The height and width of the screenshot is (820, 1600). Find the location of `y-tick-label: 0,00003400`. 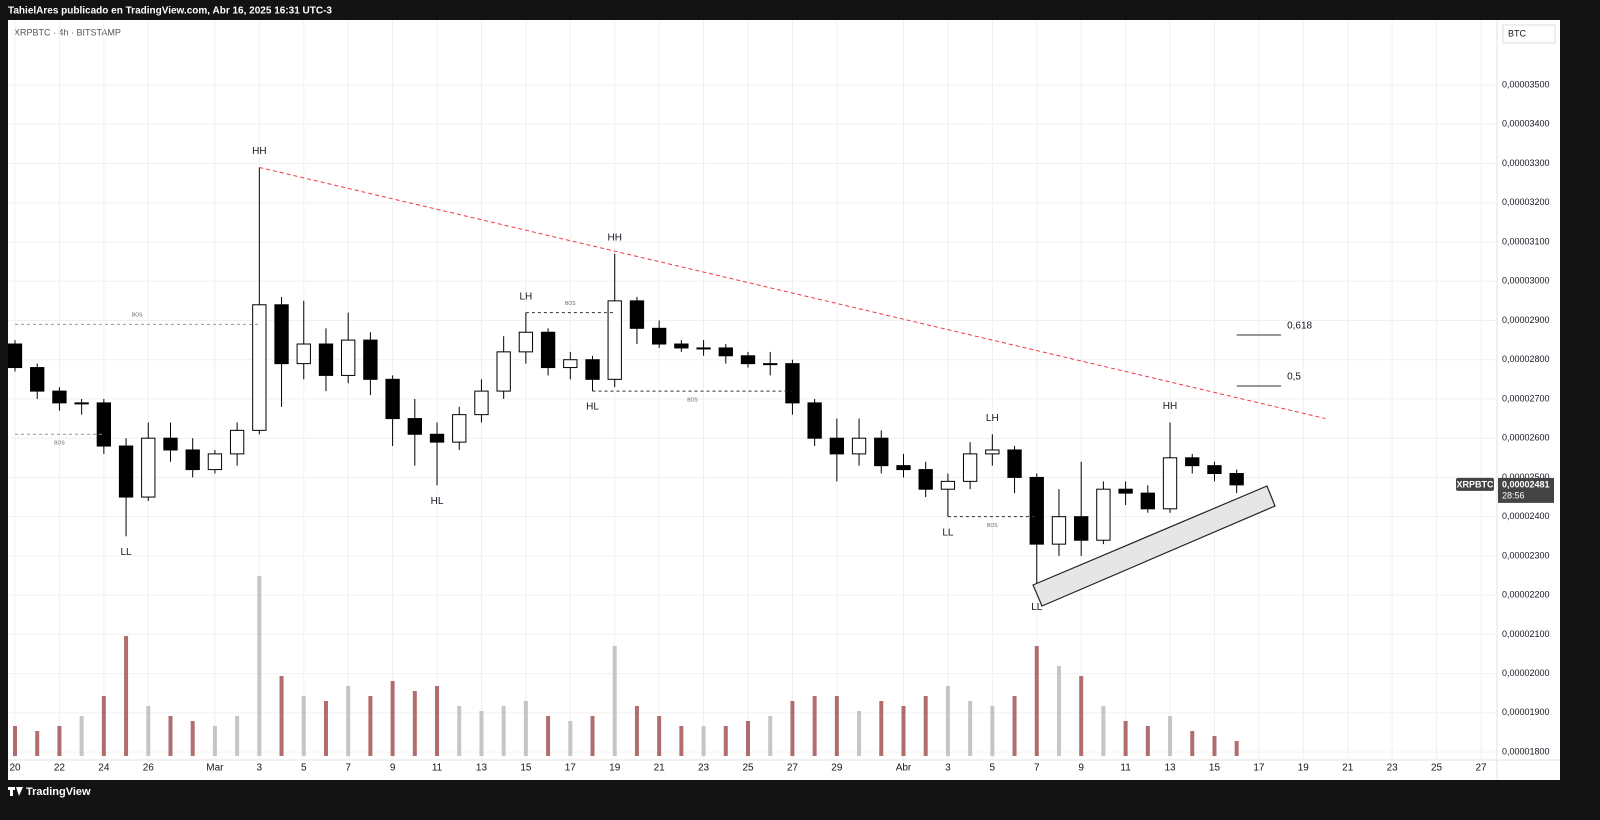

y-tick-label: 0,00003400 is located at coordinates (1526, 124).